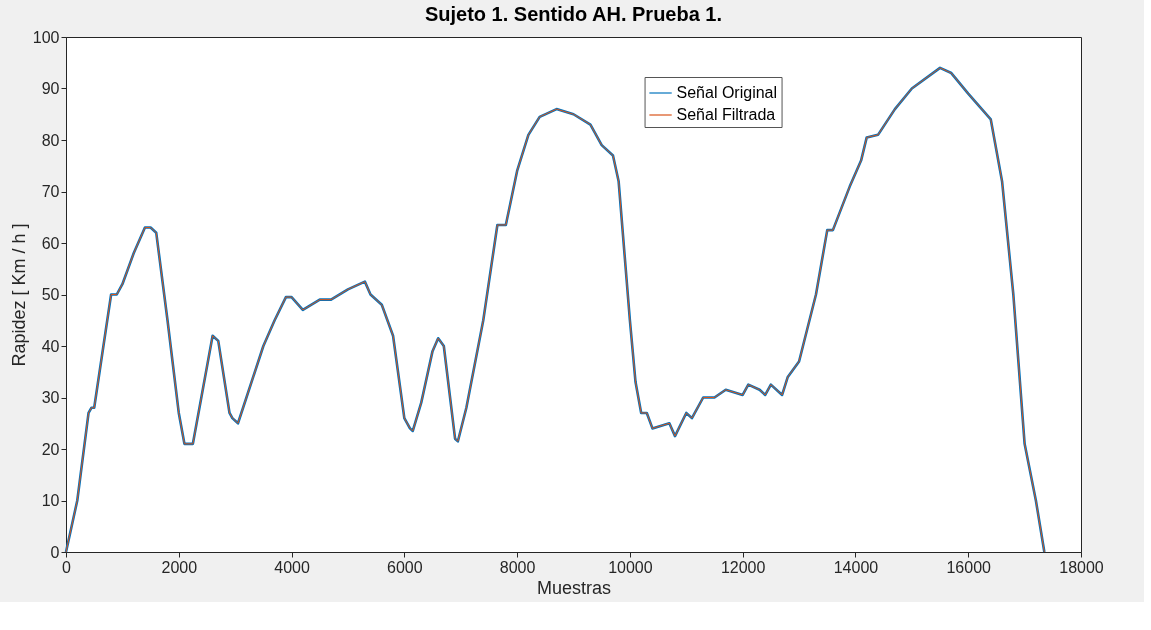 The image size is (1151, 630). What do you see at coordinates (50, 294) in the screenshot?
I see `y-tick-label: 50` at bounding box center [50, 294].